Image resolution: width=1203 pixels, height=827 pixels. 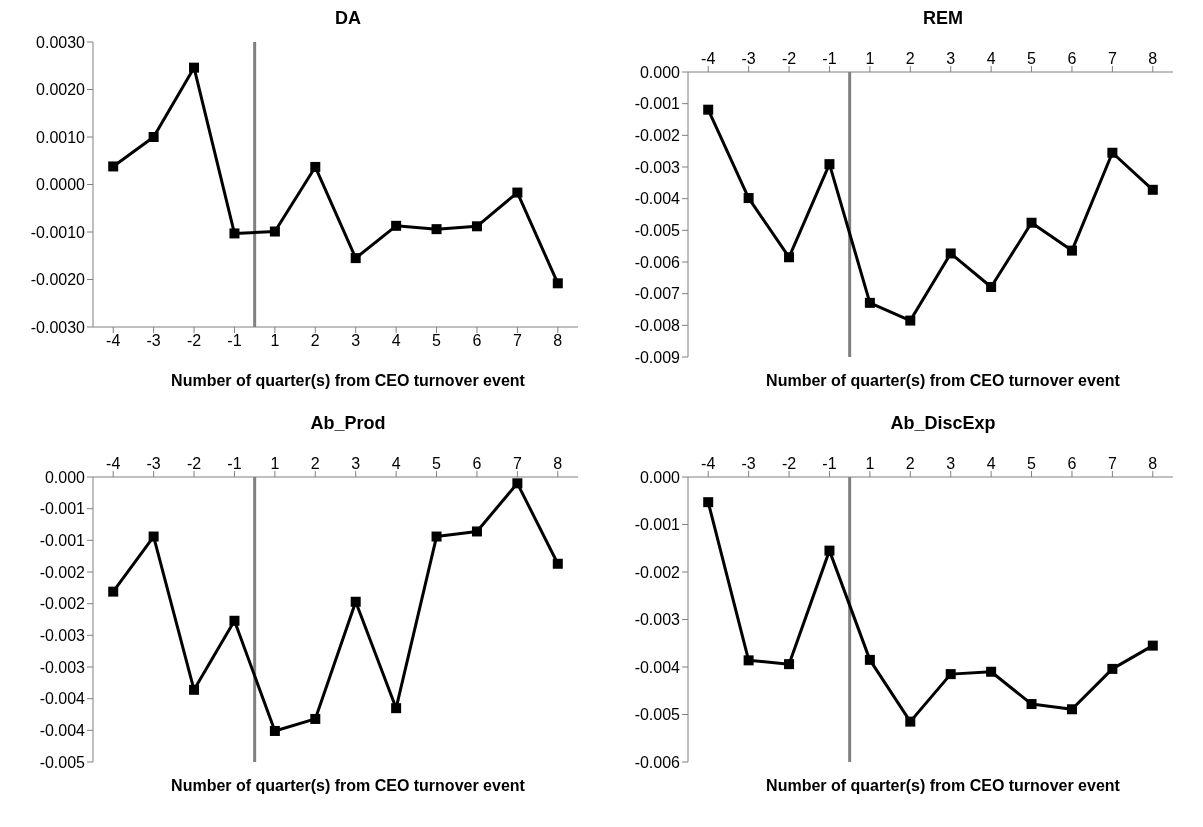 What do you see at coordinates (61, 185) in the screenshot?
I see `y-tick-label: 0.0000` at bounding box center [61, 185].